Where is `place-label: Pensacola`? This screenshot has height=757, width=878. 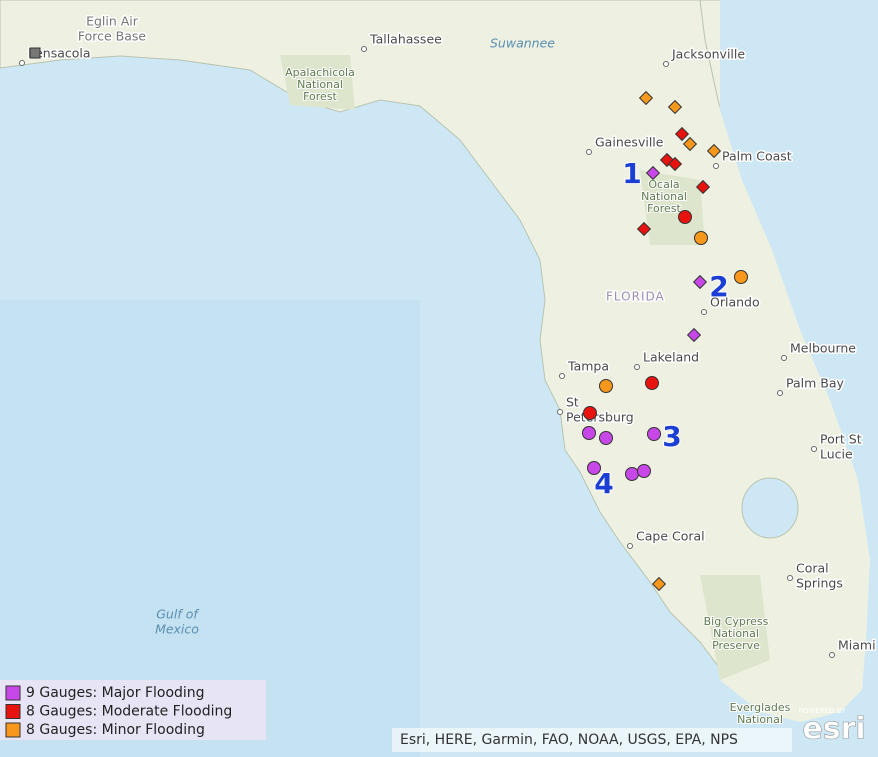
place-label: Pensacola is located at coordinates (59, 53).